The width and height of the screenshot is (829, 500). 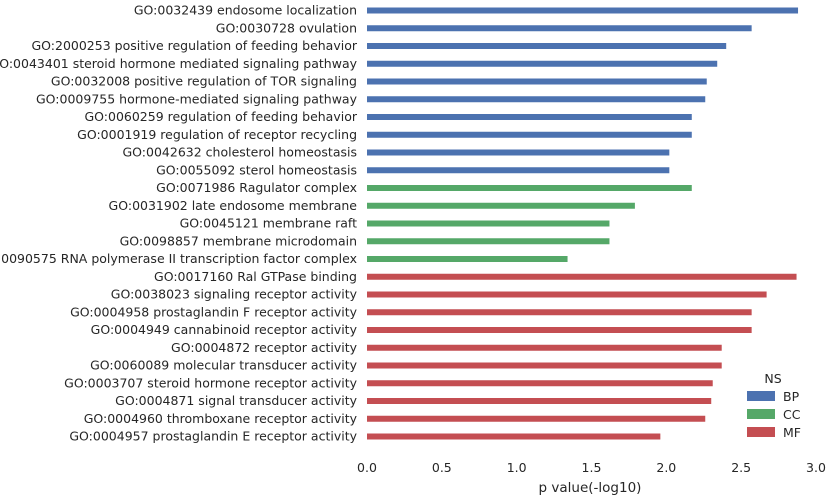 I want to click on legend-swatch-mf, so click(x=761, y=432).